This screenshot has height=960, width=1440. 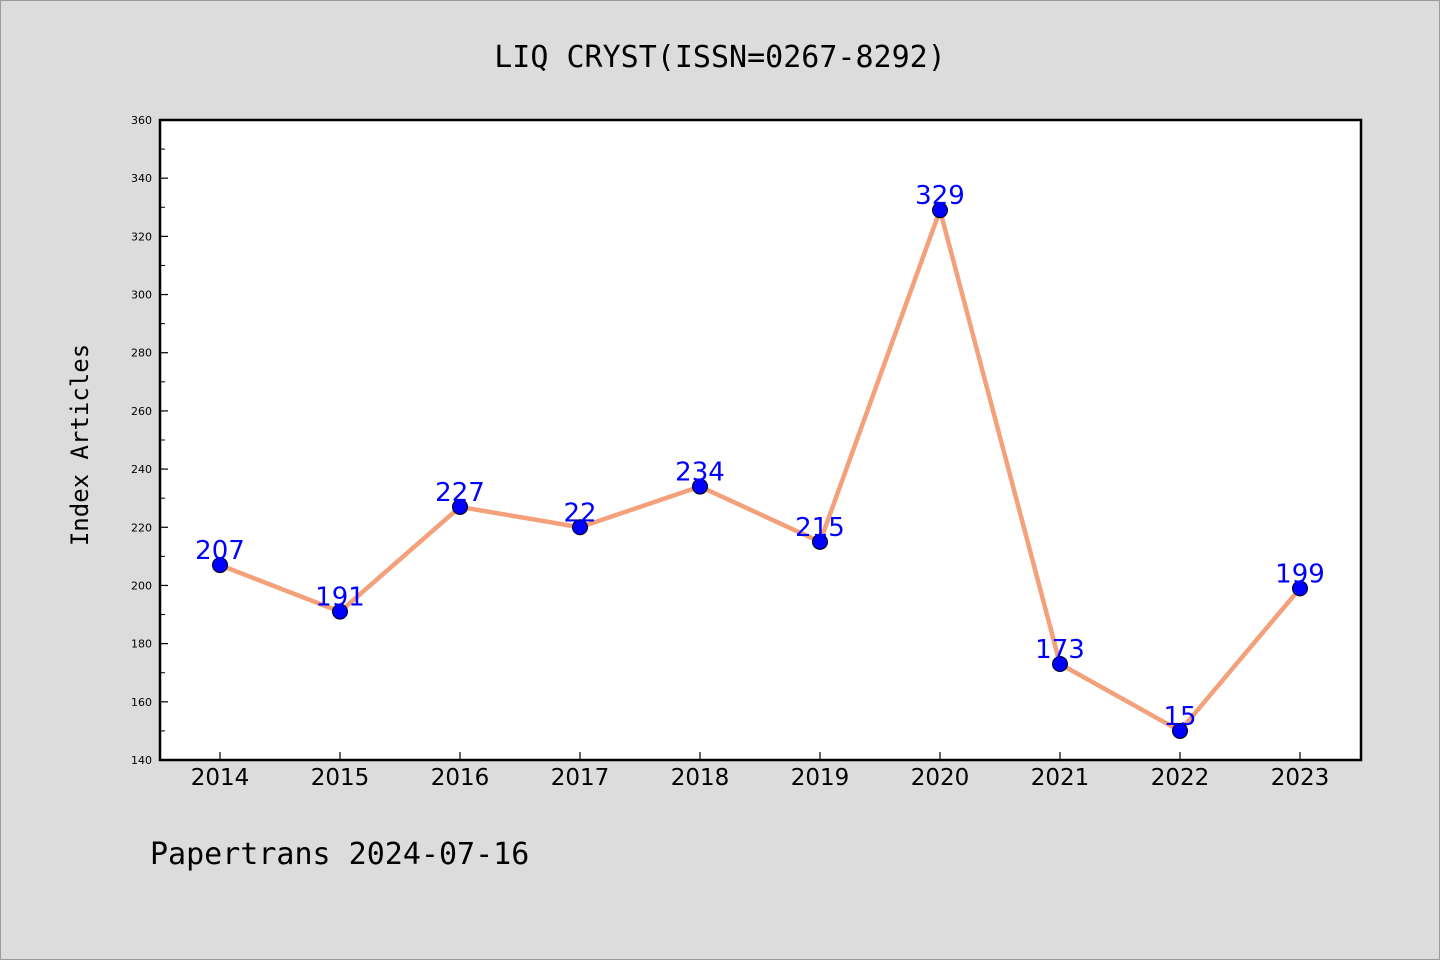 What do you see at coordinates (580, 778) in the screenshot?
I see `x-tick-label: 2017` at bounding box center [580, 778].